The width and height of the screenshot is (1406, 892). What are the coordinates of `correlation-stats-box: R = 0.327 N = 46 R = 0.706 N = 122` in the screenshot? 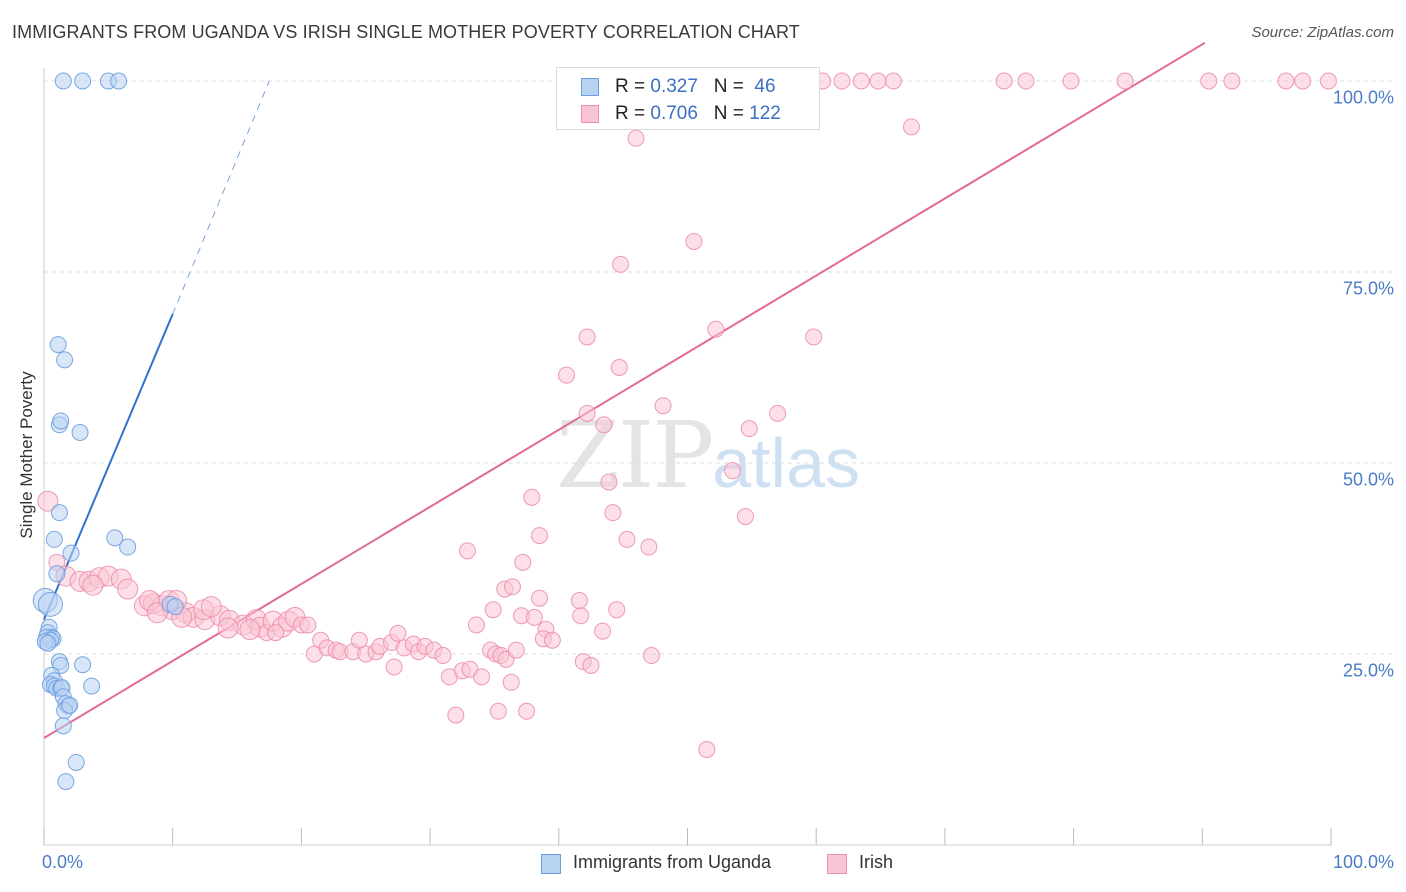 It's located at (688, 98).